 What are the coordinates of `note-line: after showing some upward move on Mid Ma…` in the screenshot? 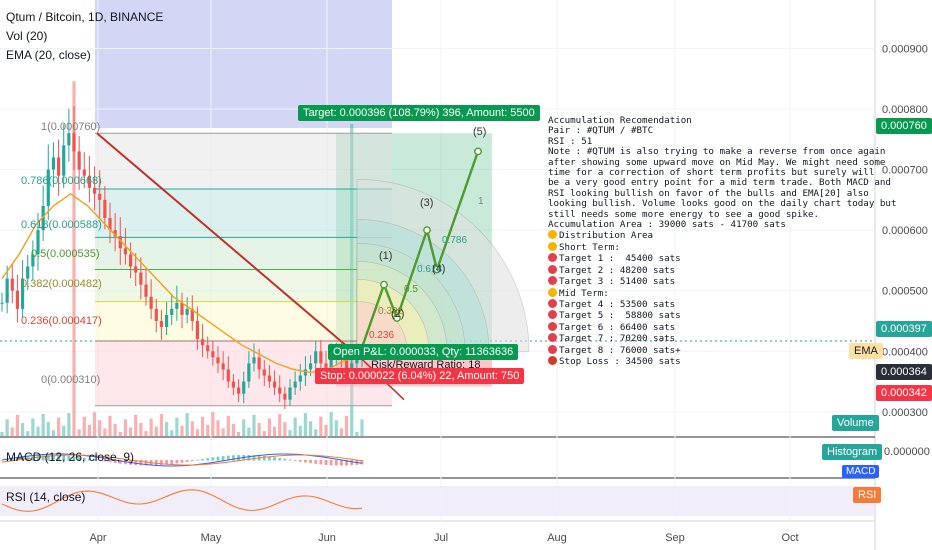 It's located at (716, 162).